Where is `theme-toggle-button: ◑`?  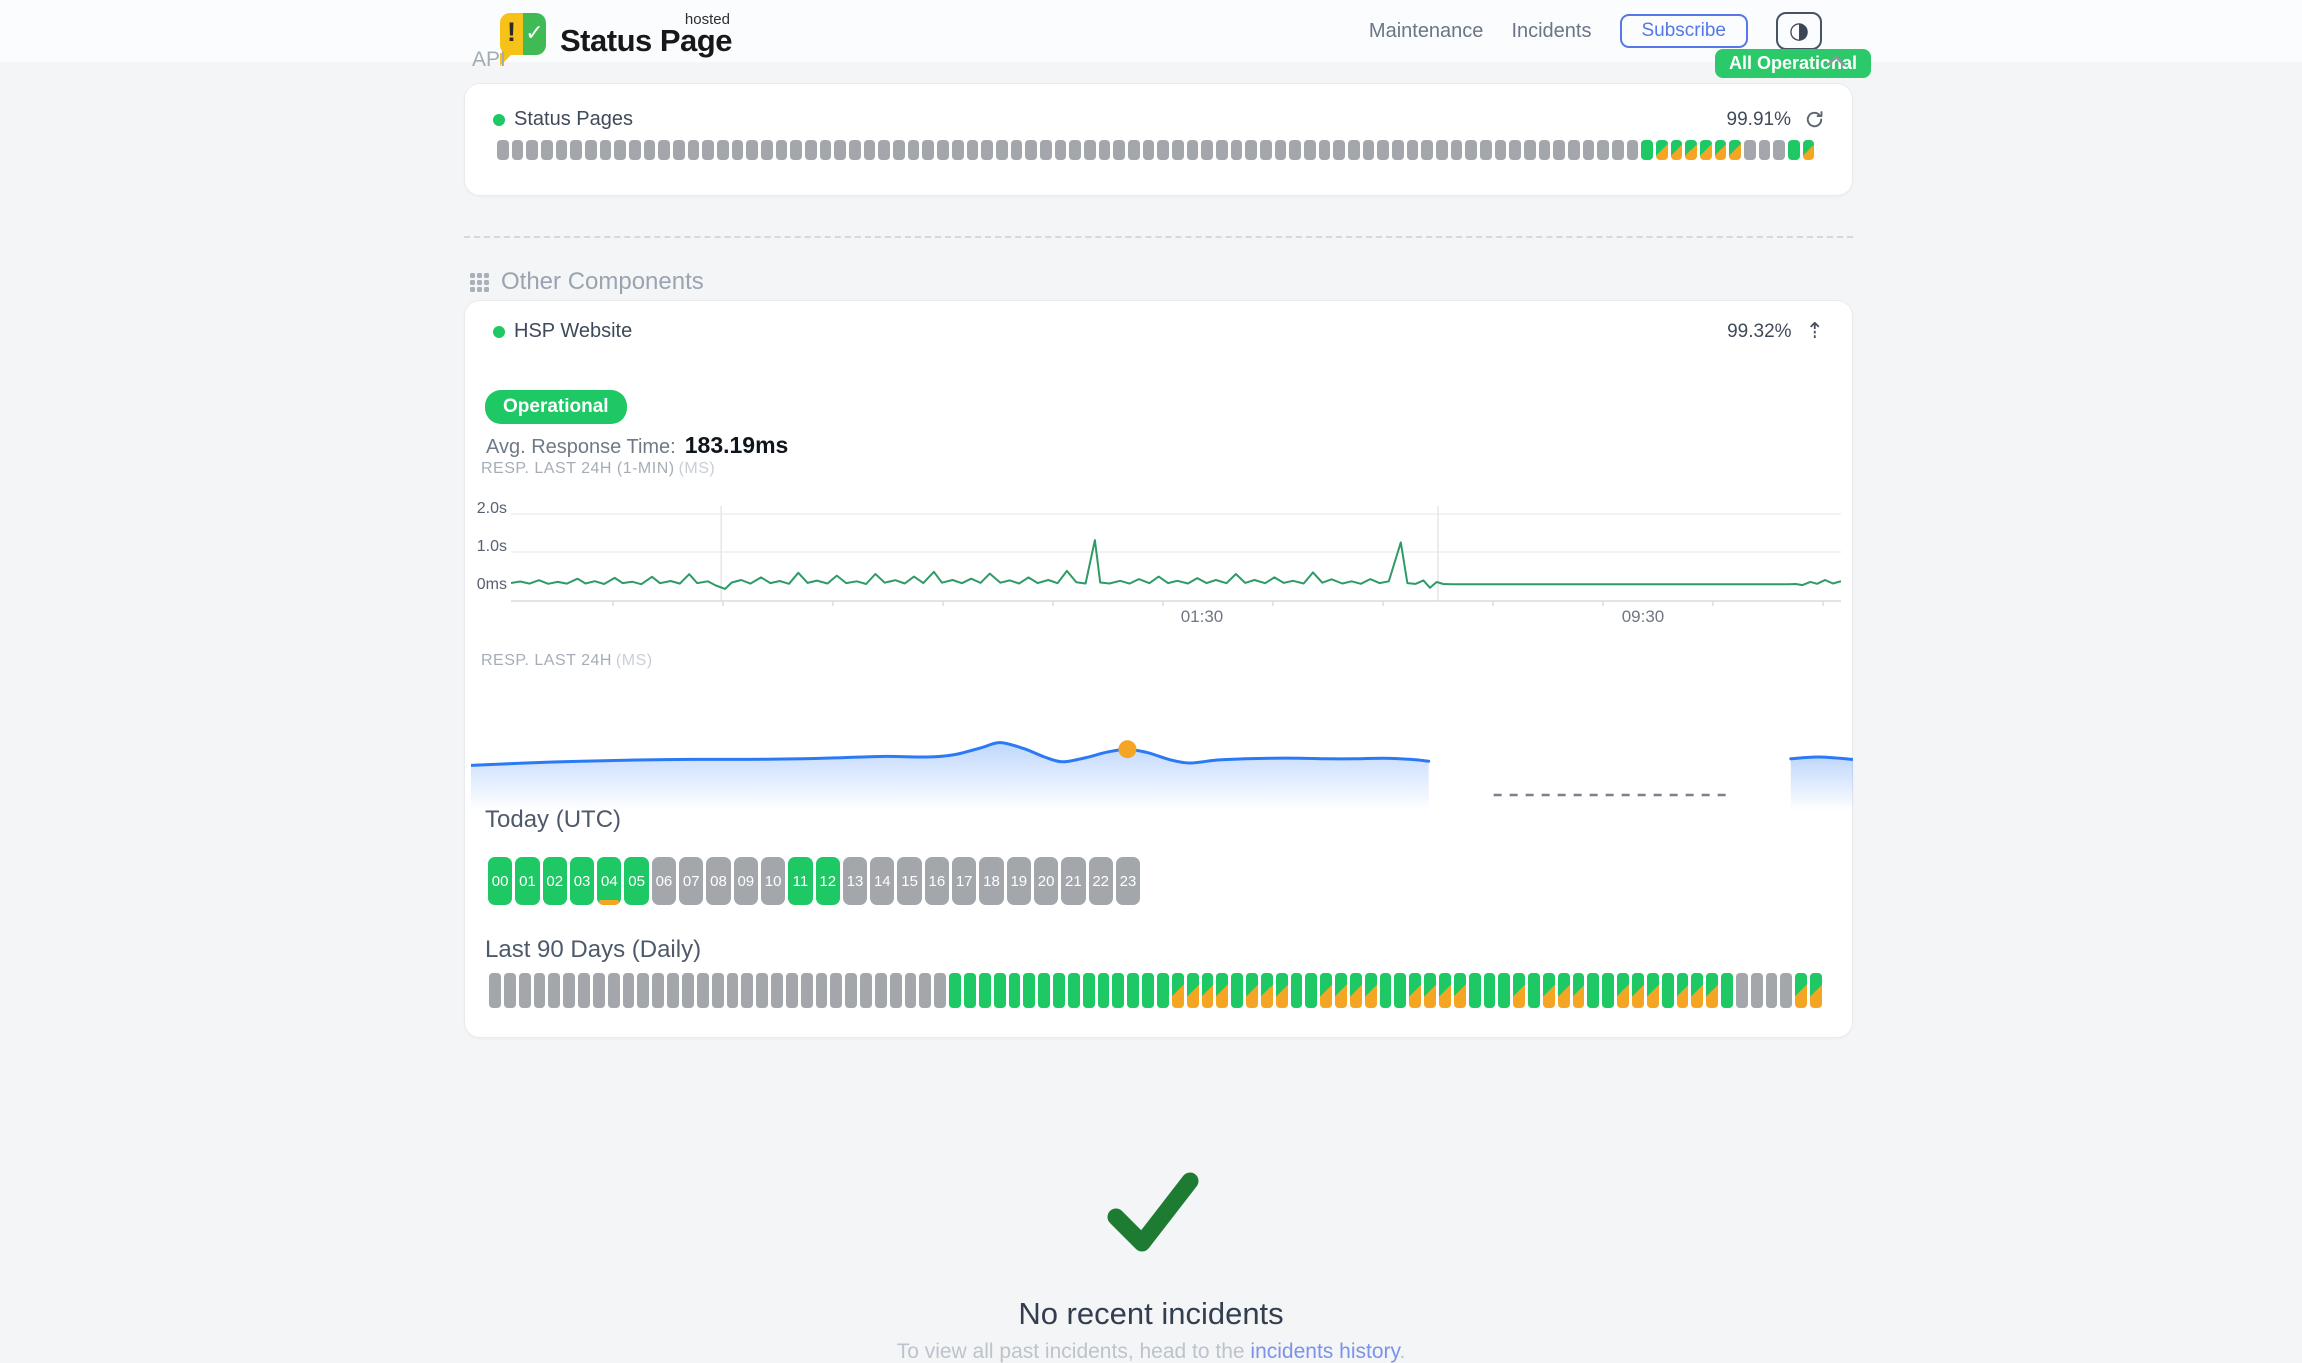
theme-toggle-button: ◑ is located at coordinates (1799, 31).